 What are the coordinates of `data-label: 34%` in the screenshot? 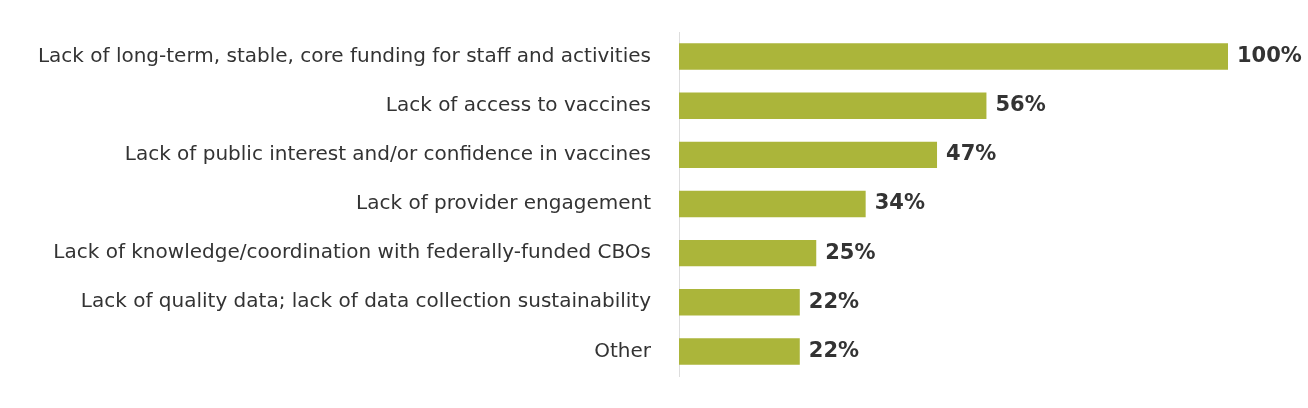 It's located at (899, 202).